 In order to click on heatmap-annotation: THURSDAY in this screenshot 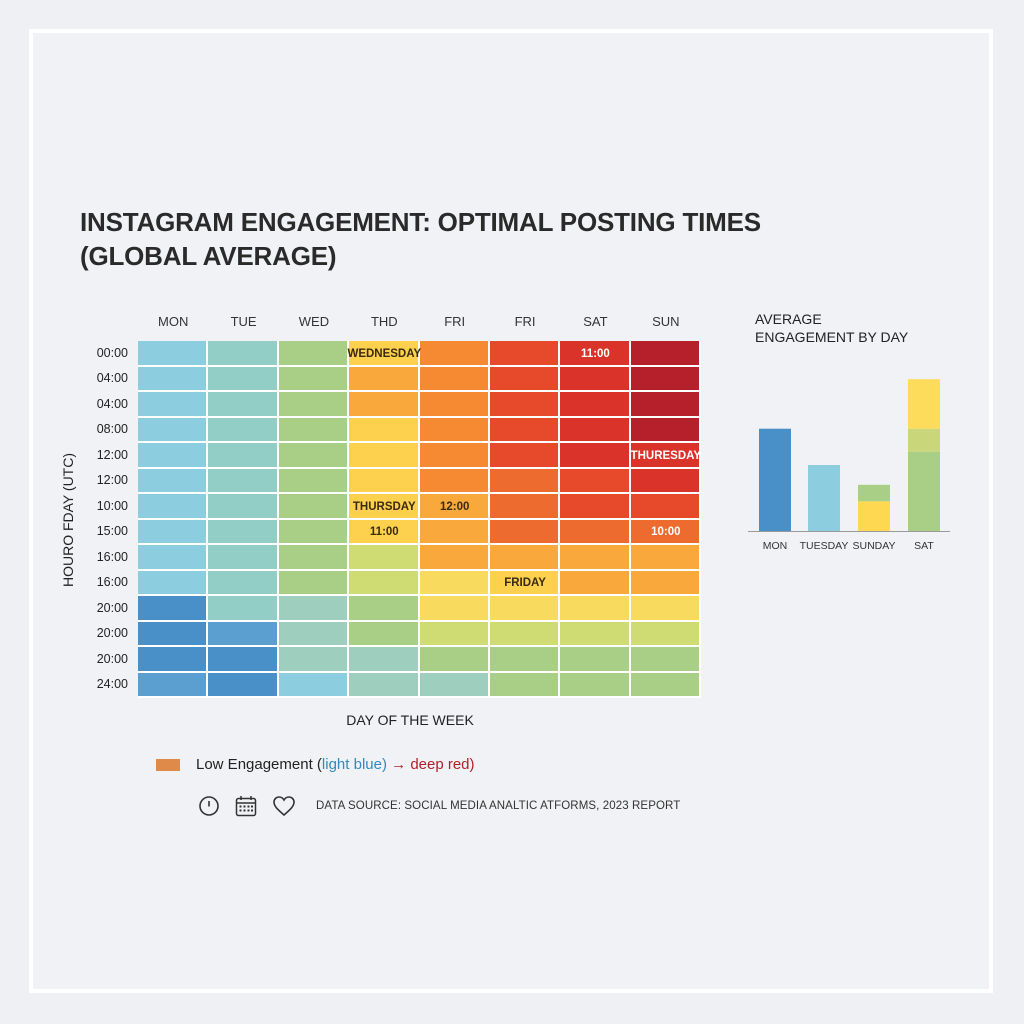, I will do `click(384, 506)`.